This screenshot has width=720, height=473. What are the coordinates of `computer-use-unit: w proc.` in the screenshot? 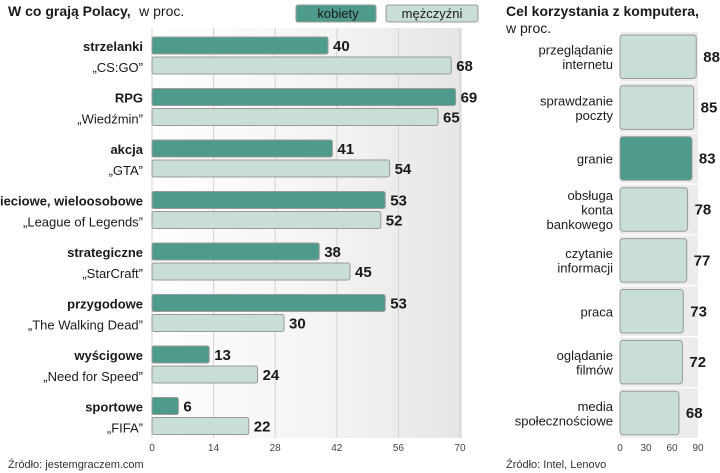 It's located at (528, 28).